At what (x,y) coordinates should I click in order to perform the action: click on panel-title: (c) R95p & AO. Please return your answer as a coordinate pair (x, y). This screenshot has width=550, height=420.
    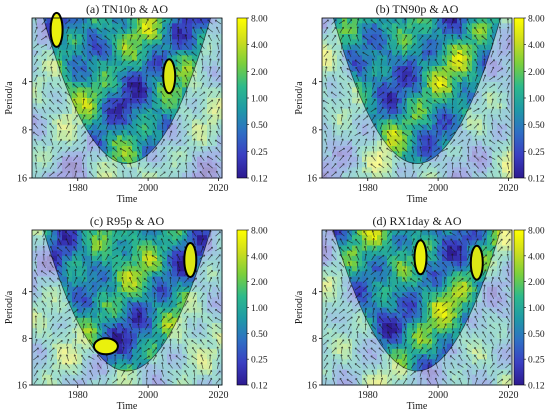
    Looking at the image, I should click on (127, 221).